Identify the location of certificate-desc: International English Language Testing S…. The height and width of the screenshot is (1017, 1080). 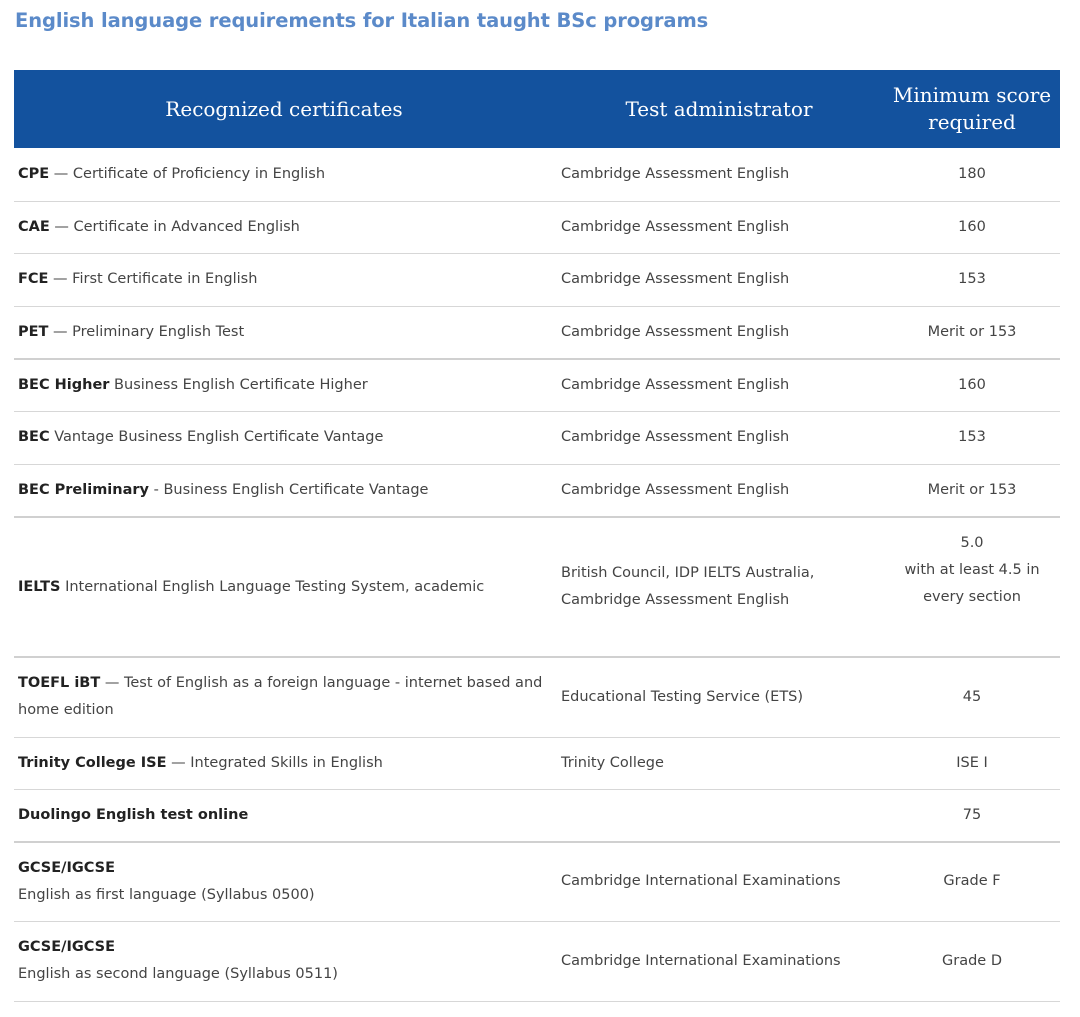
(272, 586).